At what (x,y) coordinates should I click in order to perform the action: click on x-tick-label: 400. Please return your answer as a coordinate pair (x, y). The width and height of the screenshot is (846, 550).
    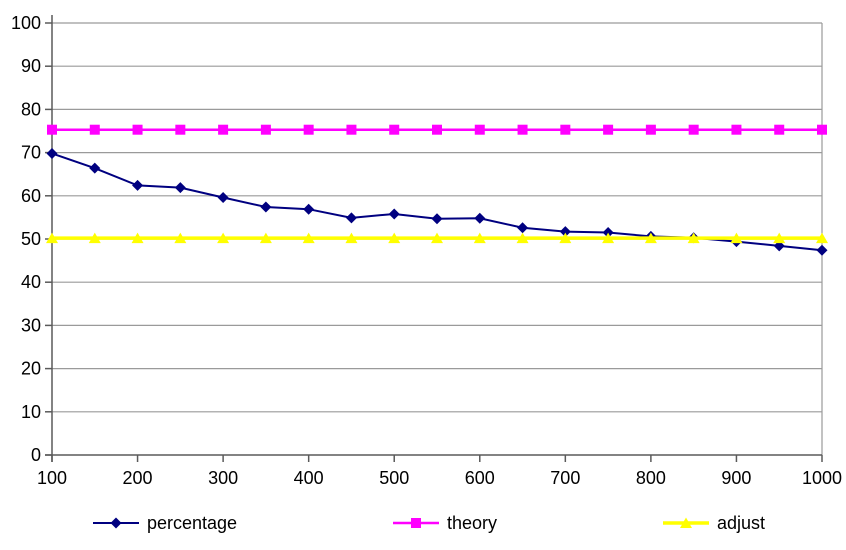
    Looking at the image, I should click on (309, 478).